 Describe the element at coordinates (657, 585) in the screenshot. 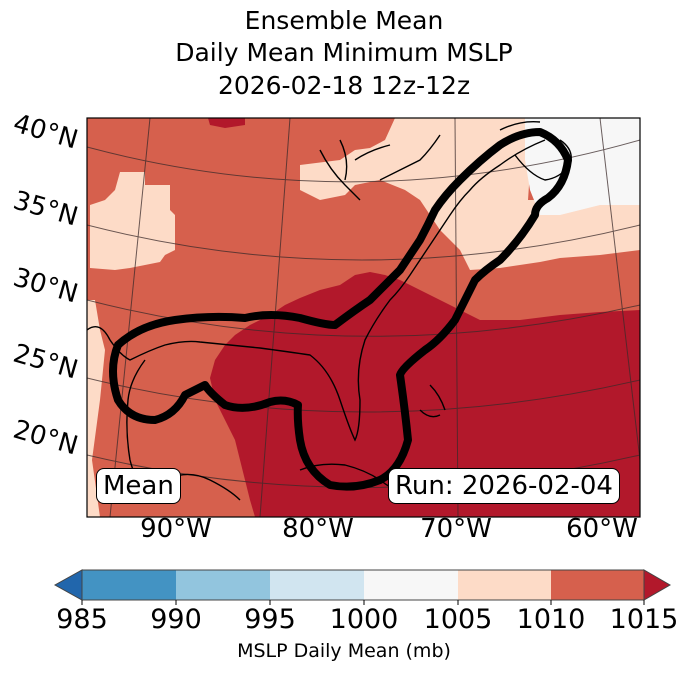

I see `colorbar-over-arrow` at that location.